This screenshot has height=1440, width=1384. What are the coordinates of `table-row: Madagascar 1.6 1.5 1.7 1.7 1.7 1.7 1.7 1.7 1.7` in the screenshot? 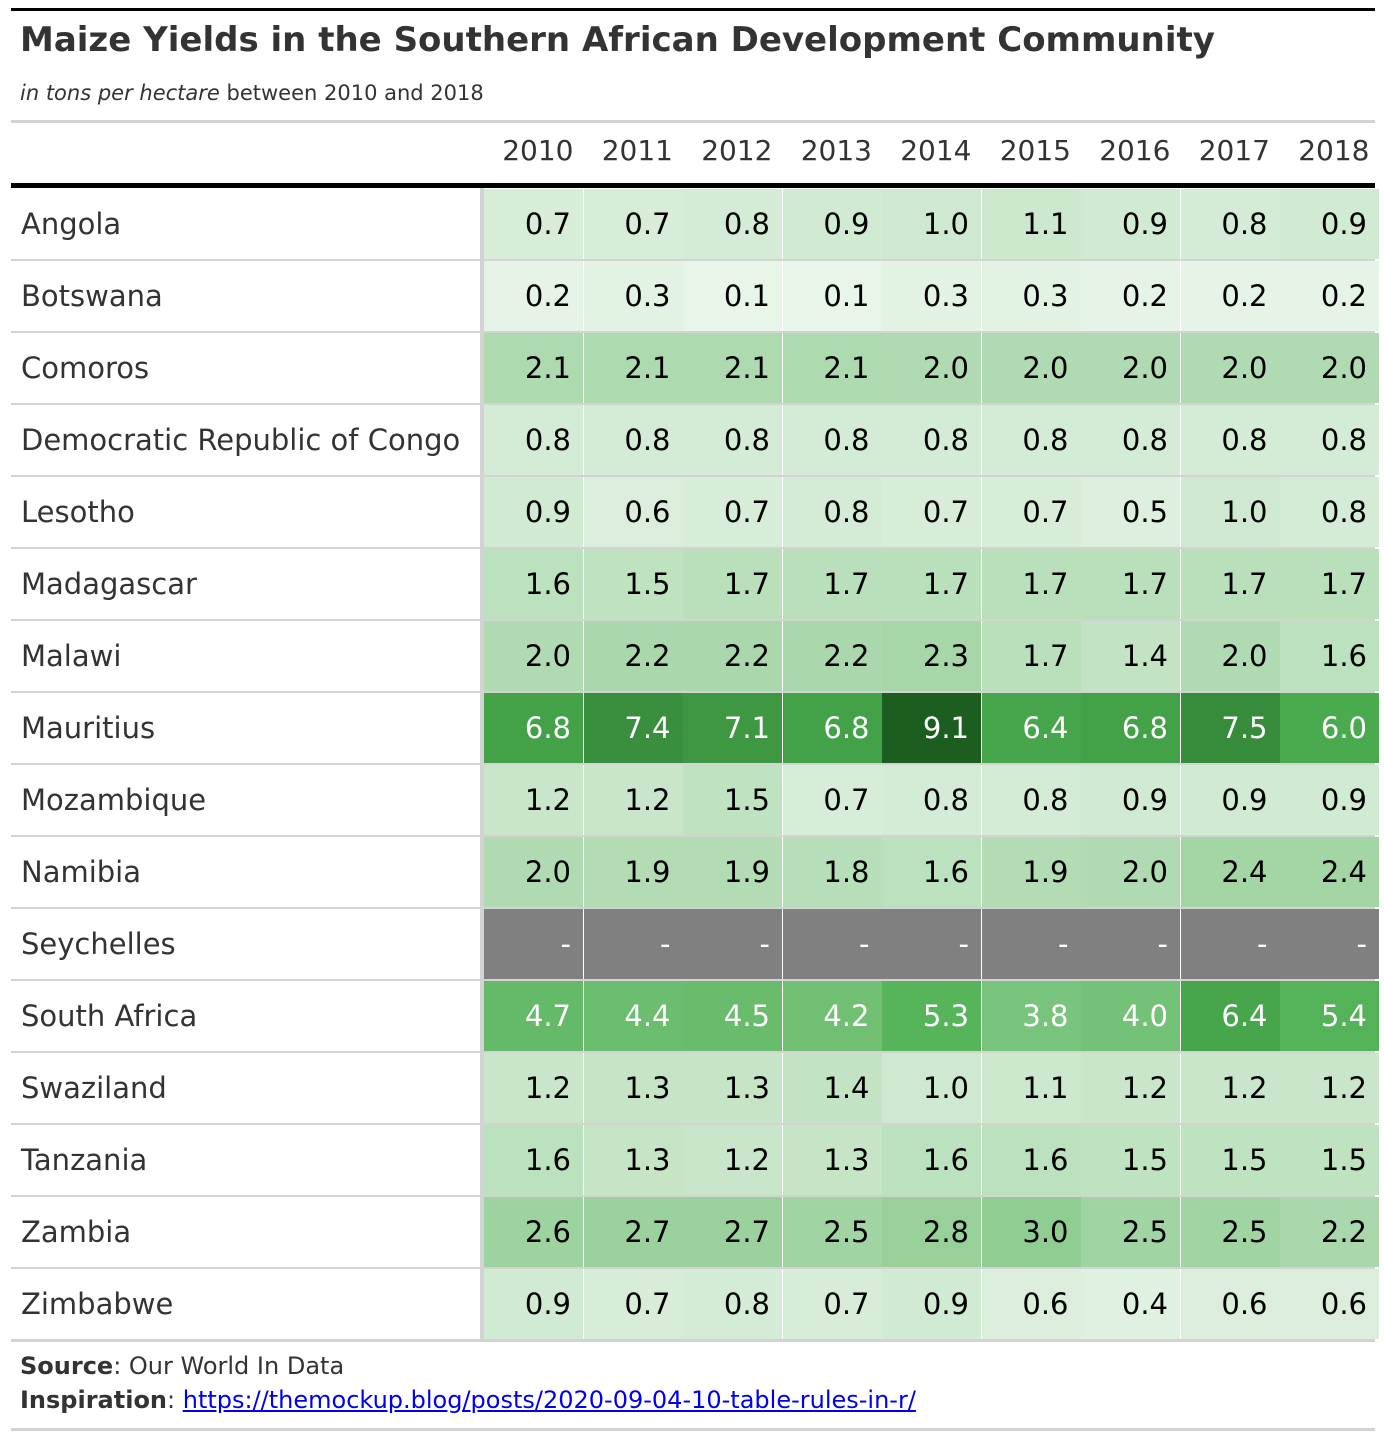 It's located at (695, 585).